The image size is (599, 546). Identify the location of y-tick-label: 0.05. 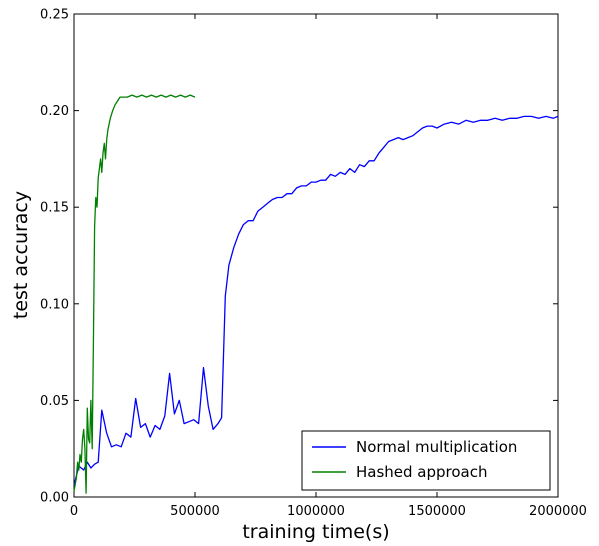
(54, 401).